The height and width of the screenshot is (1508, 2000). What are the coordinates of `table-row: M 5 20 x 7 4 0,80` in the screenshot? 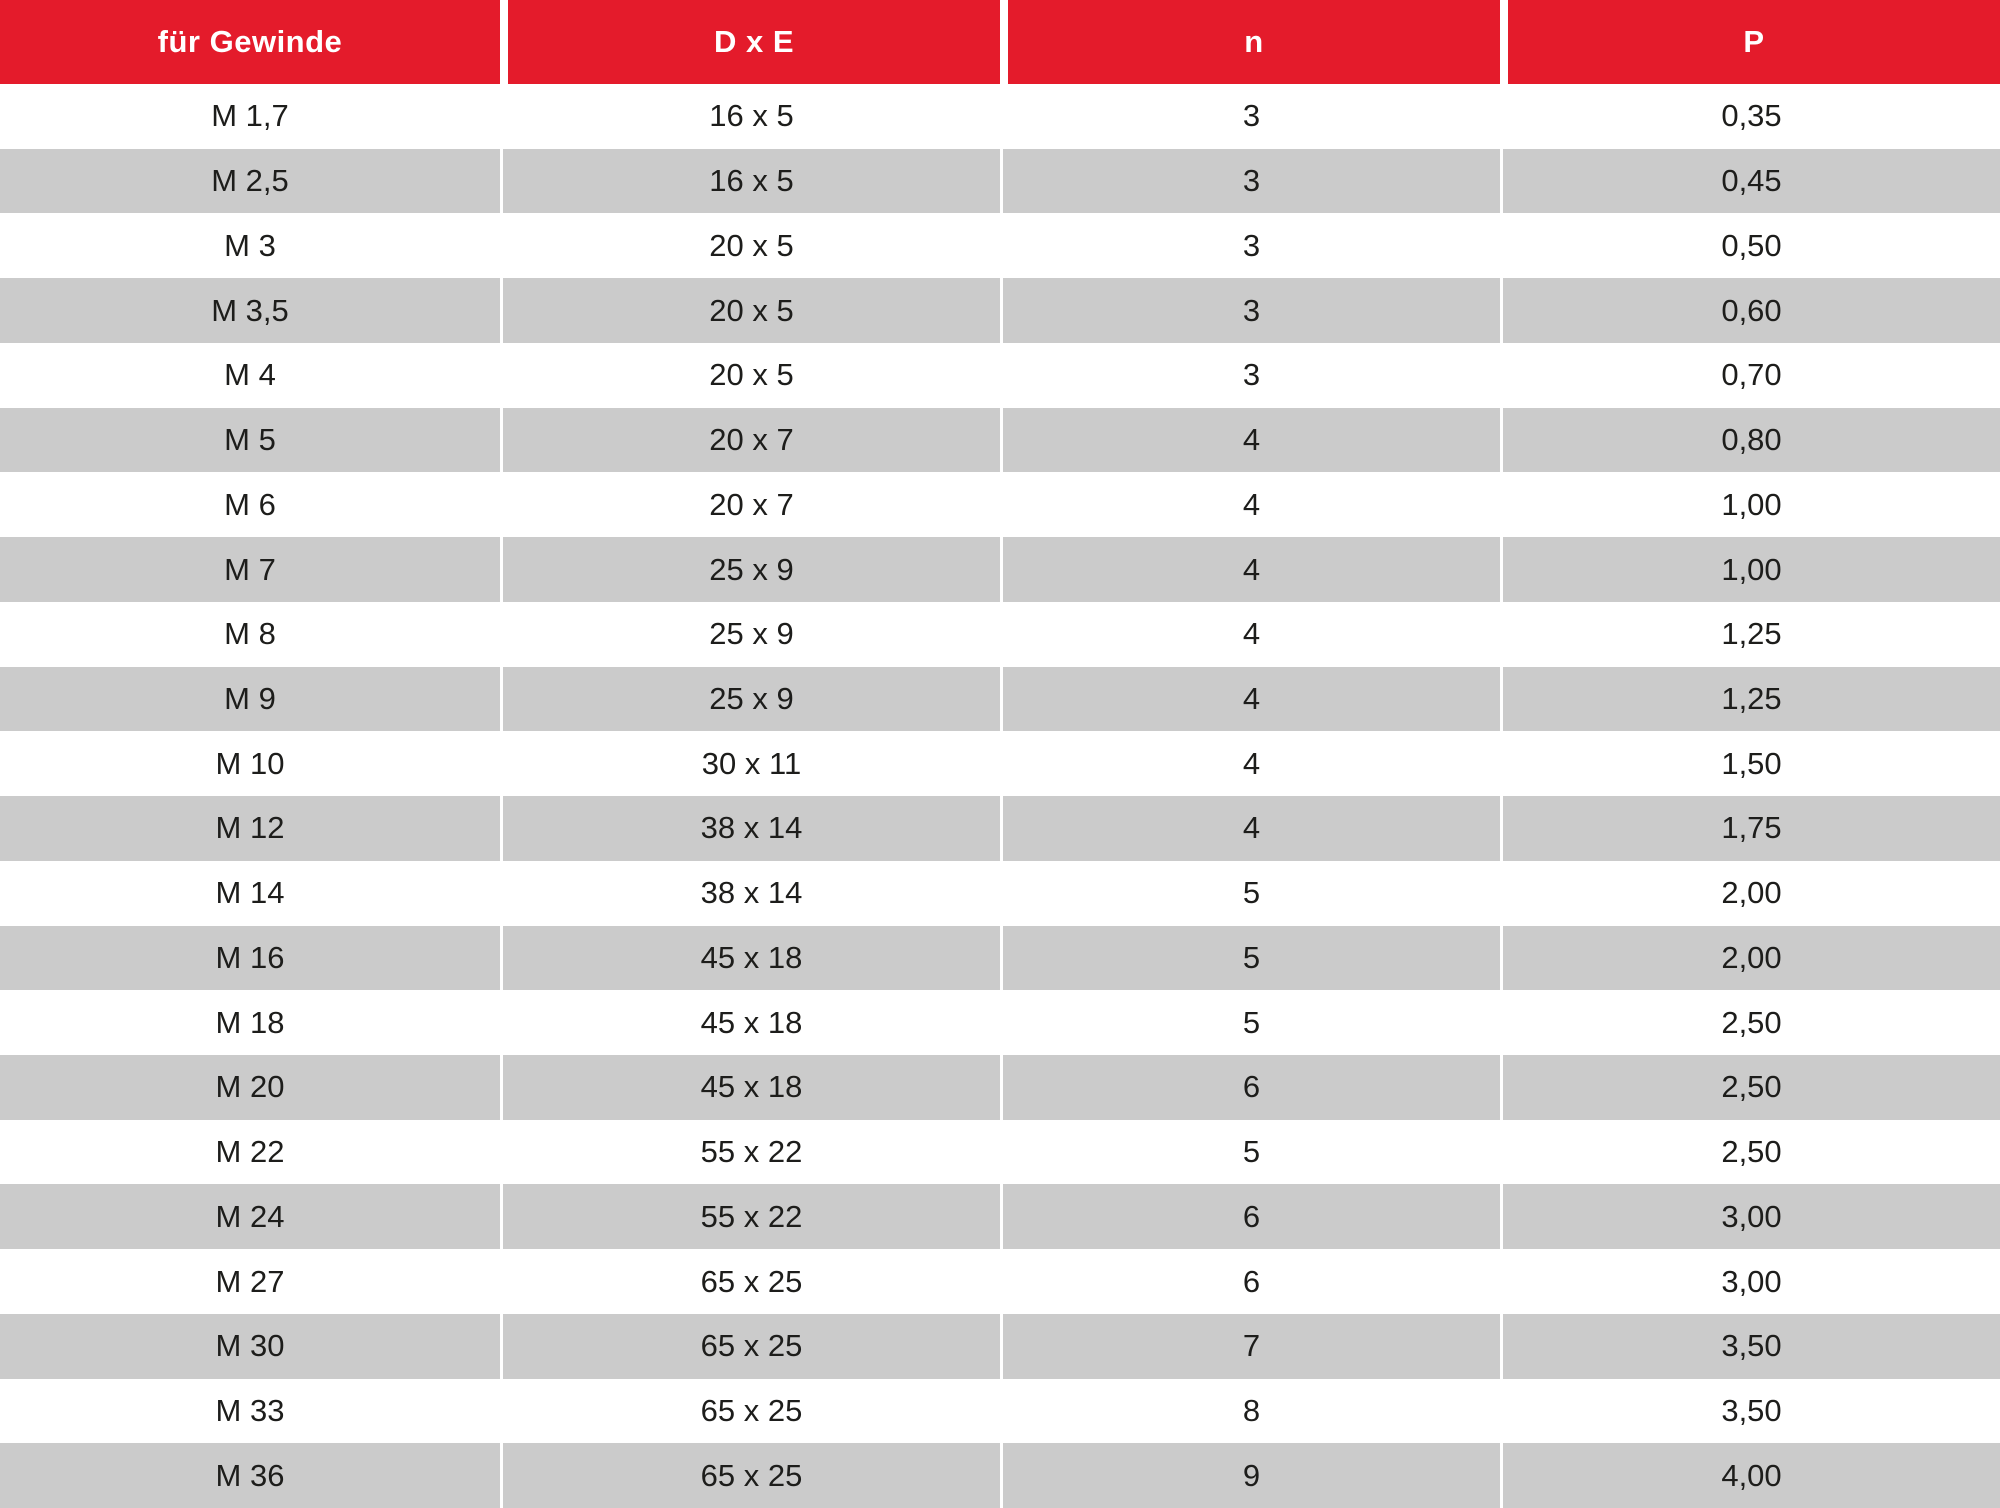 It's located at (1000, 440).